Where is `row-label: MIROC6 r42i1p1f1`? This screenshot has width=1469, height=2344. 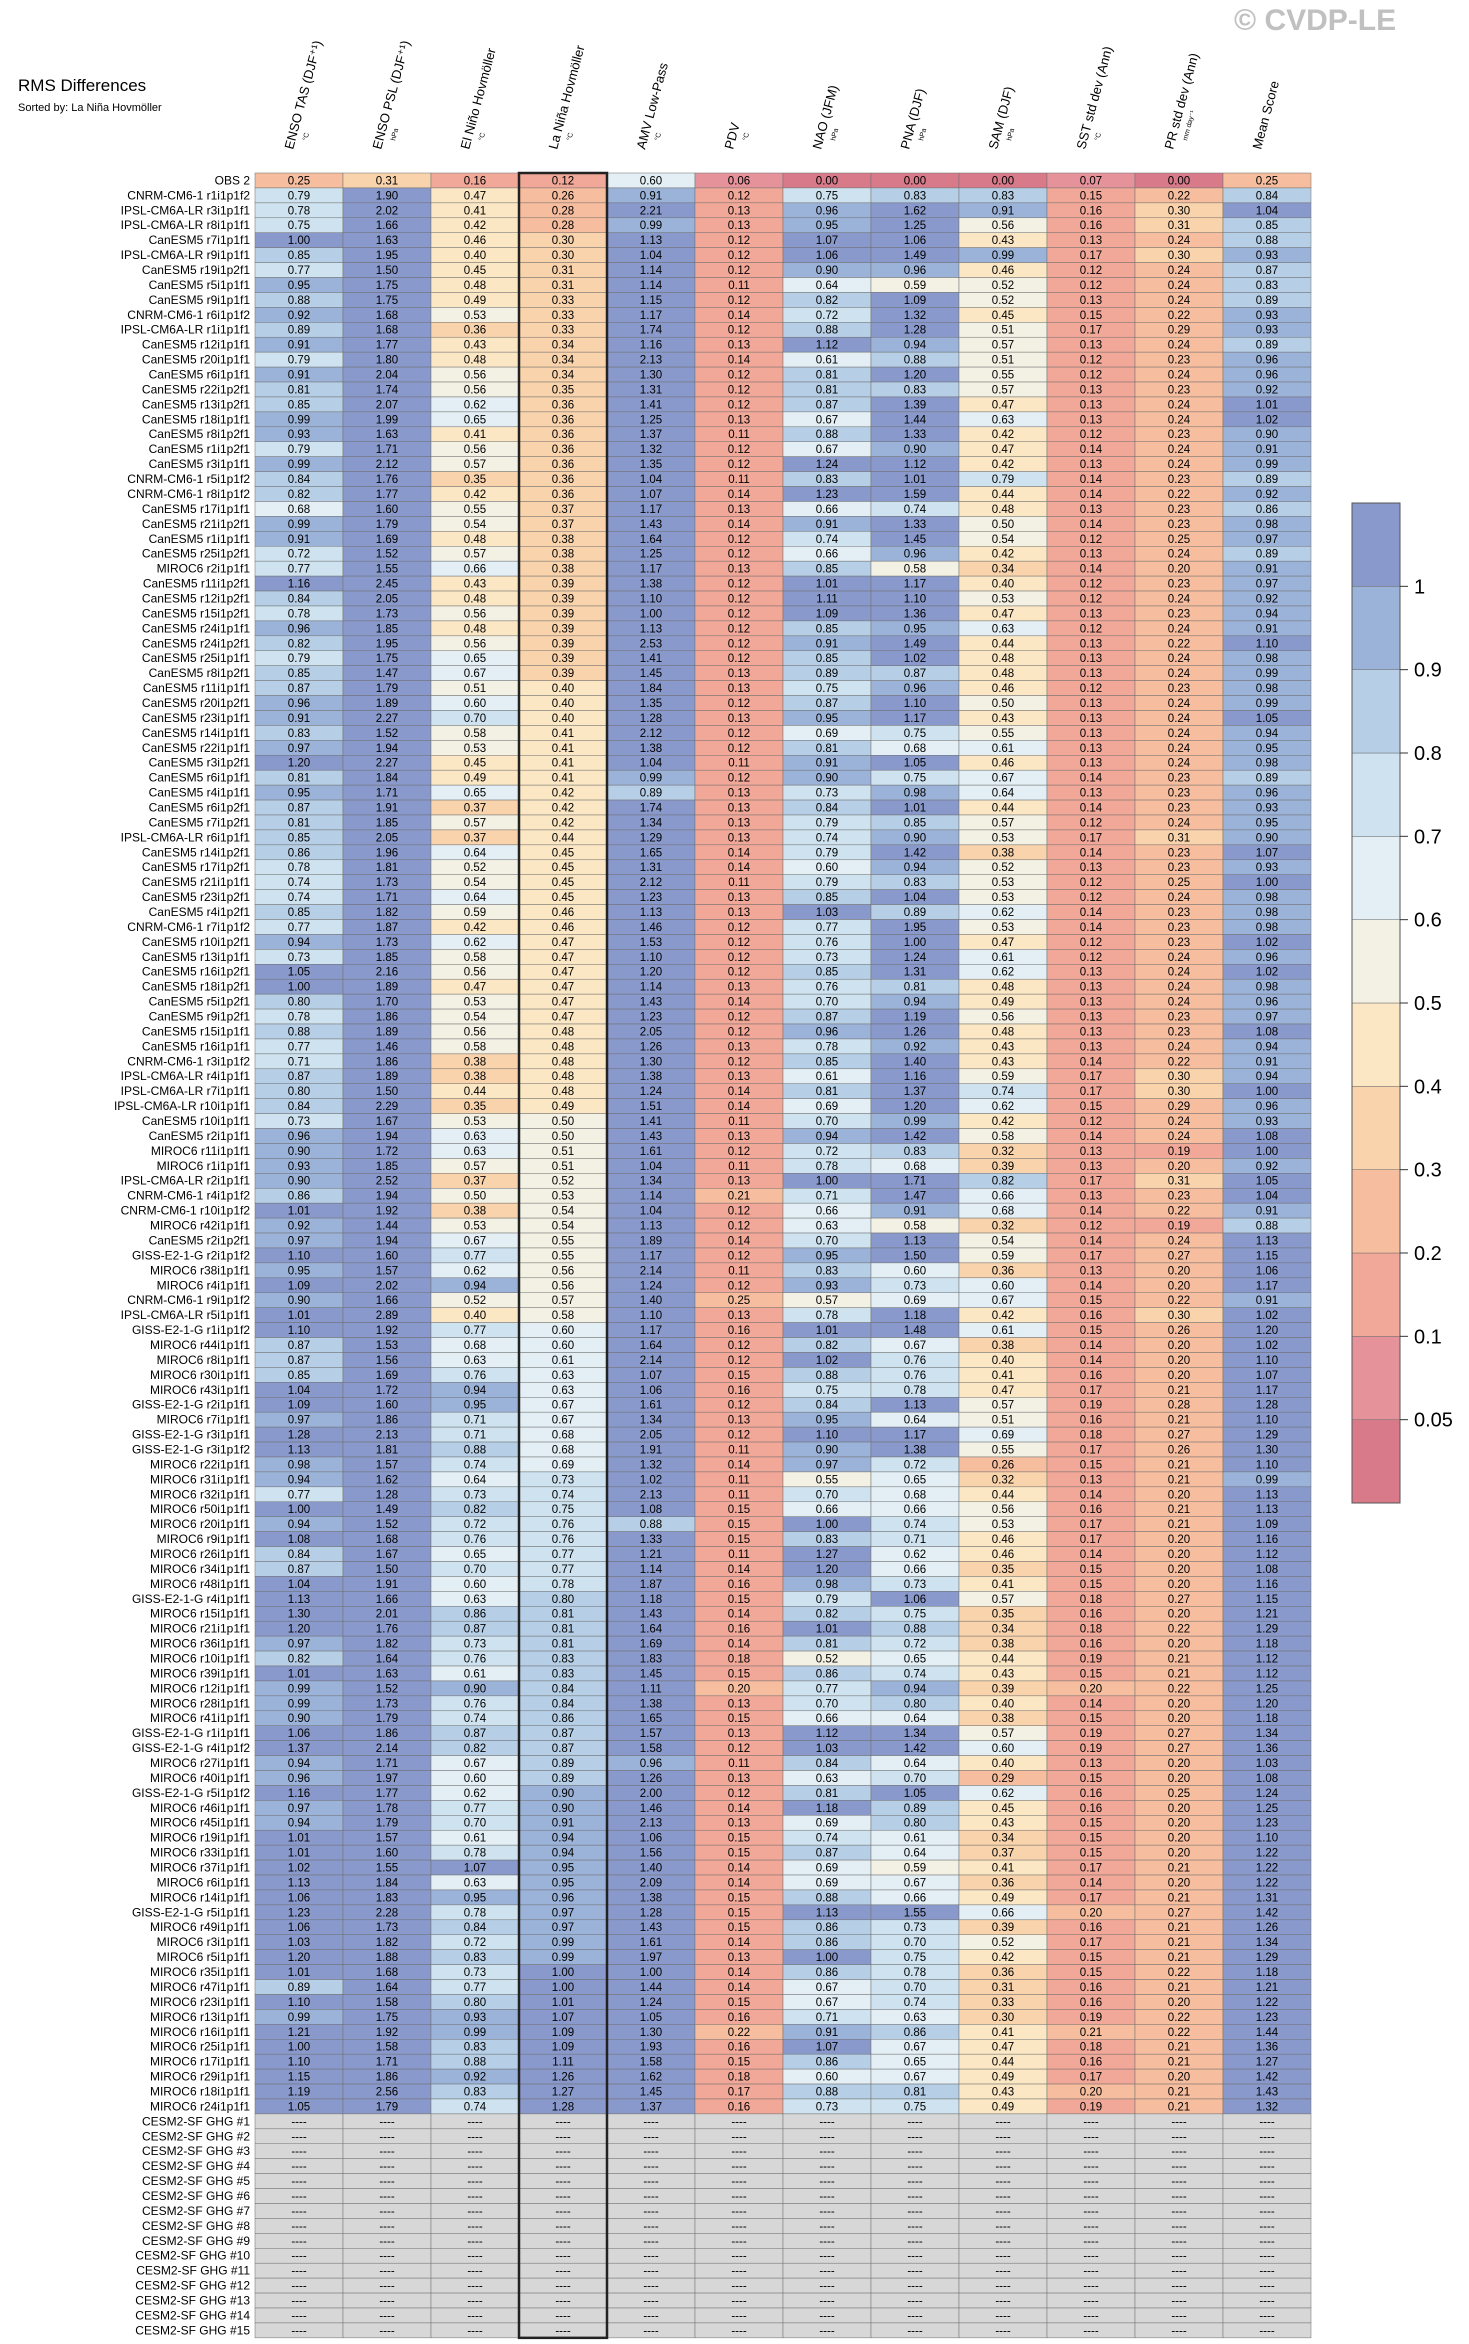
row-label: MIROC6 r42i1p1f1 is located at coordinates (200, 1226).